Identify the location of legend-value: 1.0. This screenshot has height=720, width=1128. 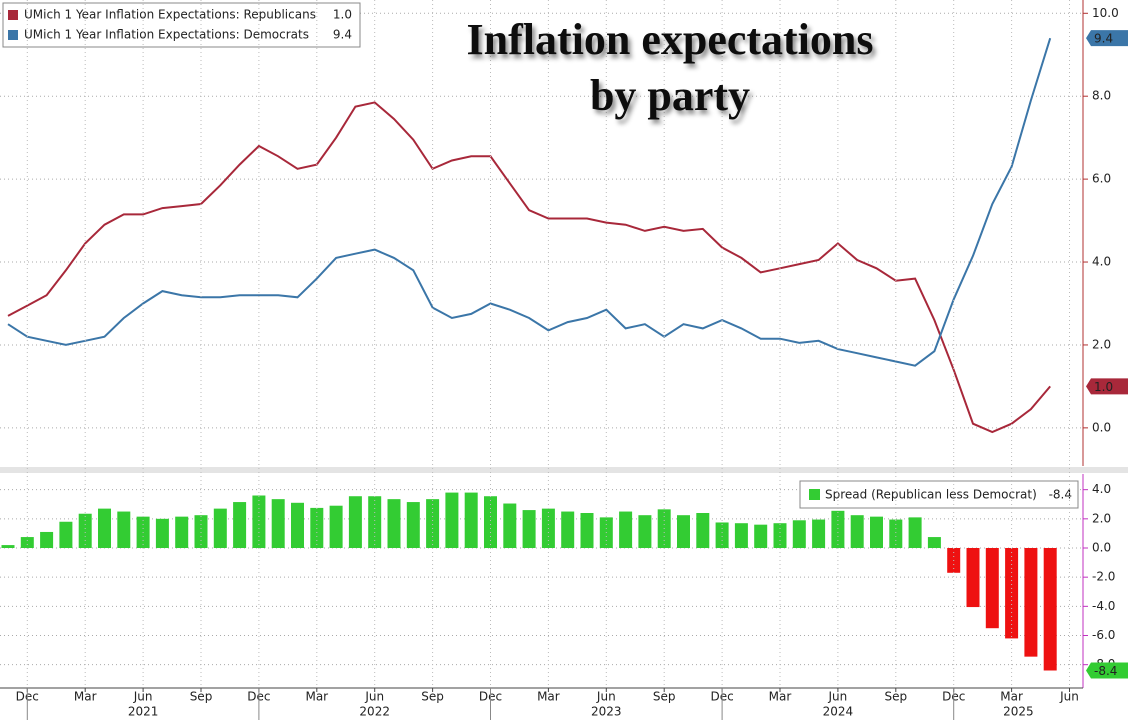
(342, 15).